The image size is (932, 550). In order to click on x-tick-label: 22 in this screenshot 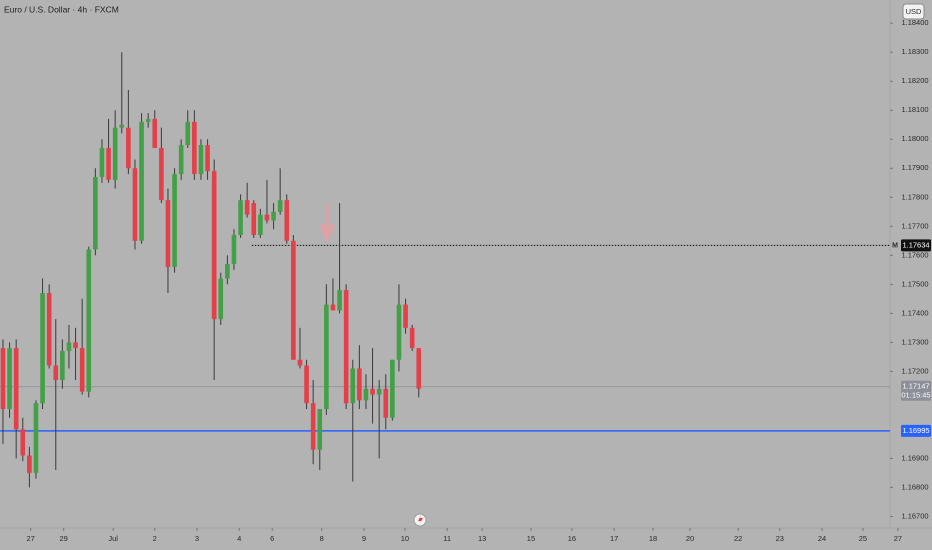, I will do `click(738, 538)`.